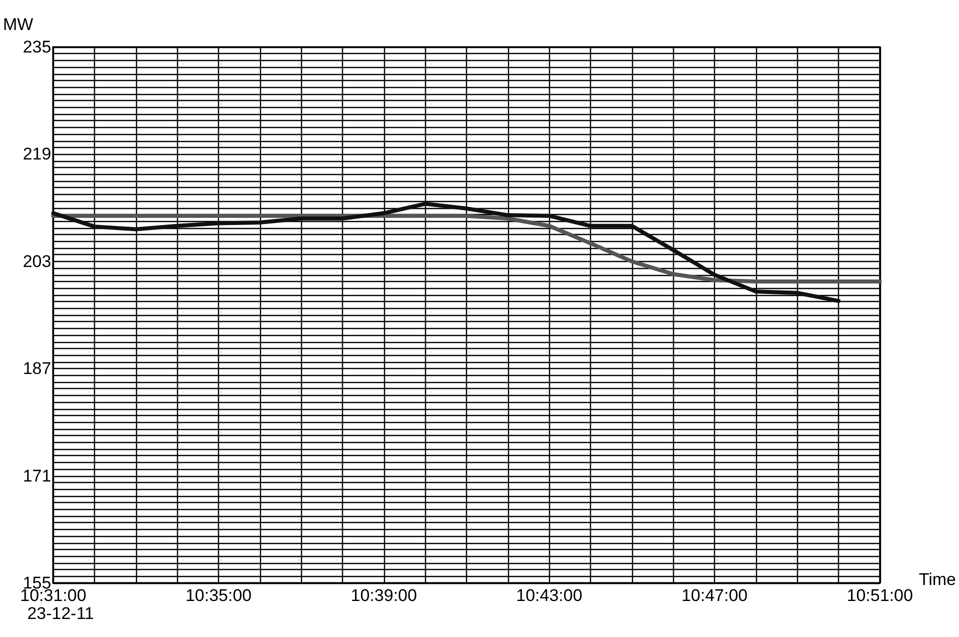 This screenshot has width=959, height=637. Describe the element at coordinates (18, 24) in the screenshot. I see `y-axis-title: MW` at that location.